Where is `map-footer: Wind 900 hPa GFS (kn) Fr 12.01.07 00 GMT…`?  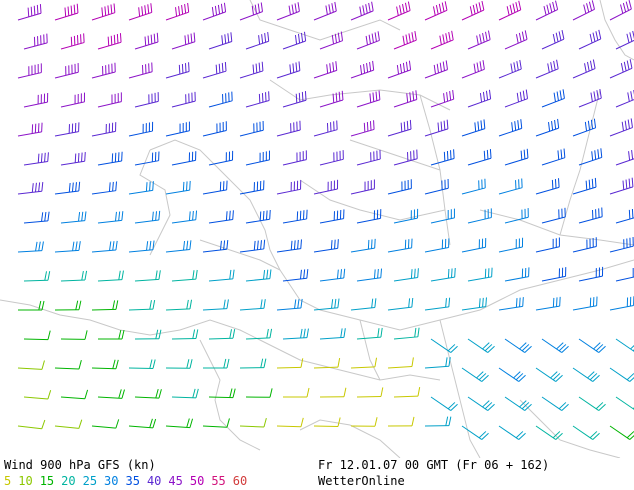
map-footer: Wind 900 hPa GFS (kn) Fr 12.01.07 00 GMT… is located at coordinates (317, 474).